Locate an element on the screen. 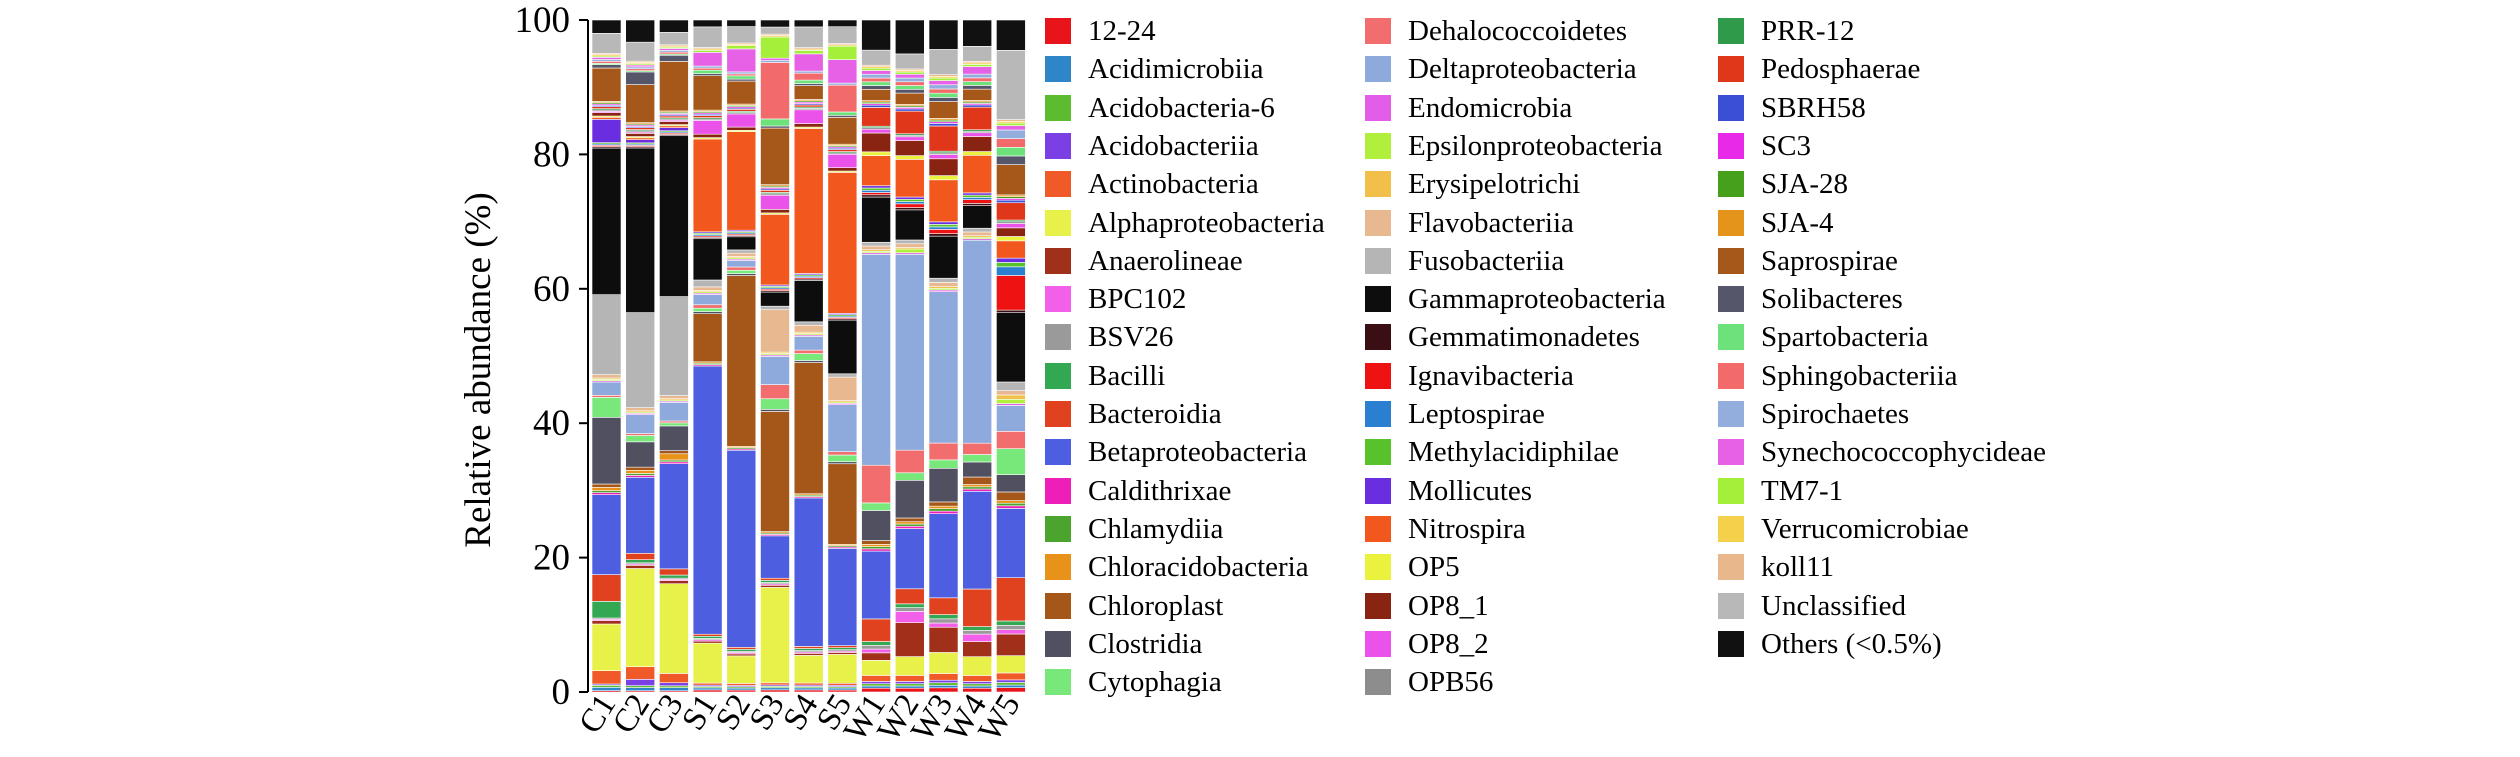 The image size is (2520, 757). legend-label: OP5 is located at coordinates (1434, 567).